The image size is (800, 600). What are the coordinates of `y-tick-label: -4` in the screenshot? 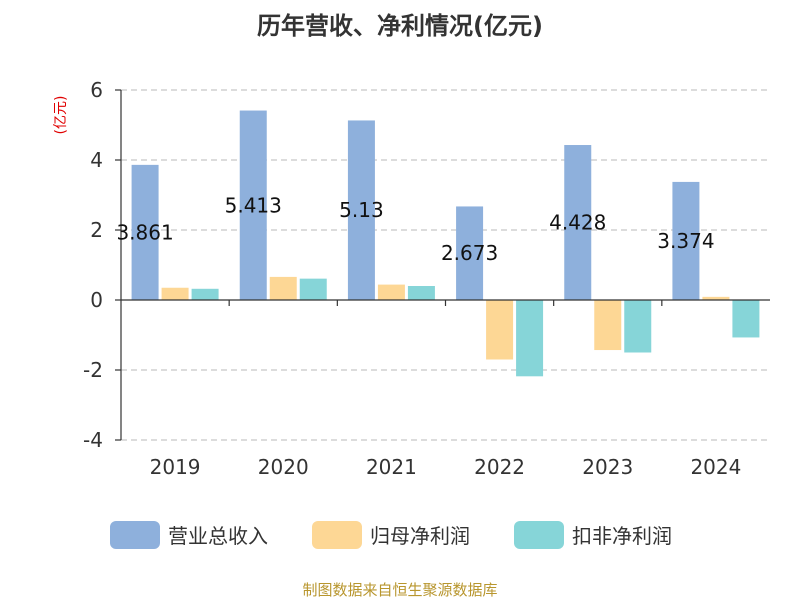 It's located at (93, 440).